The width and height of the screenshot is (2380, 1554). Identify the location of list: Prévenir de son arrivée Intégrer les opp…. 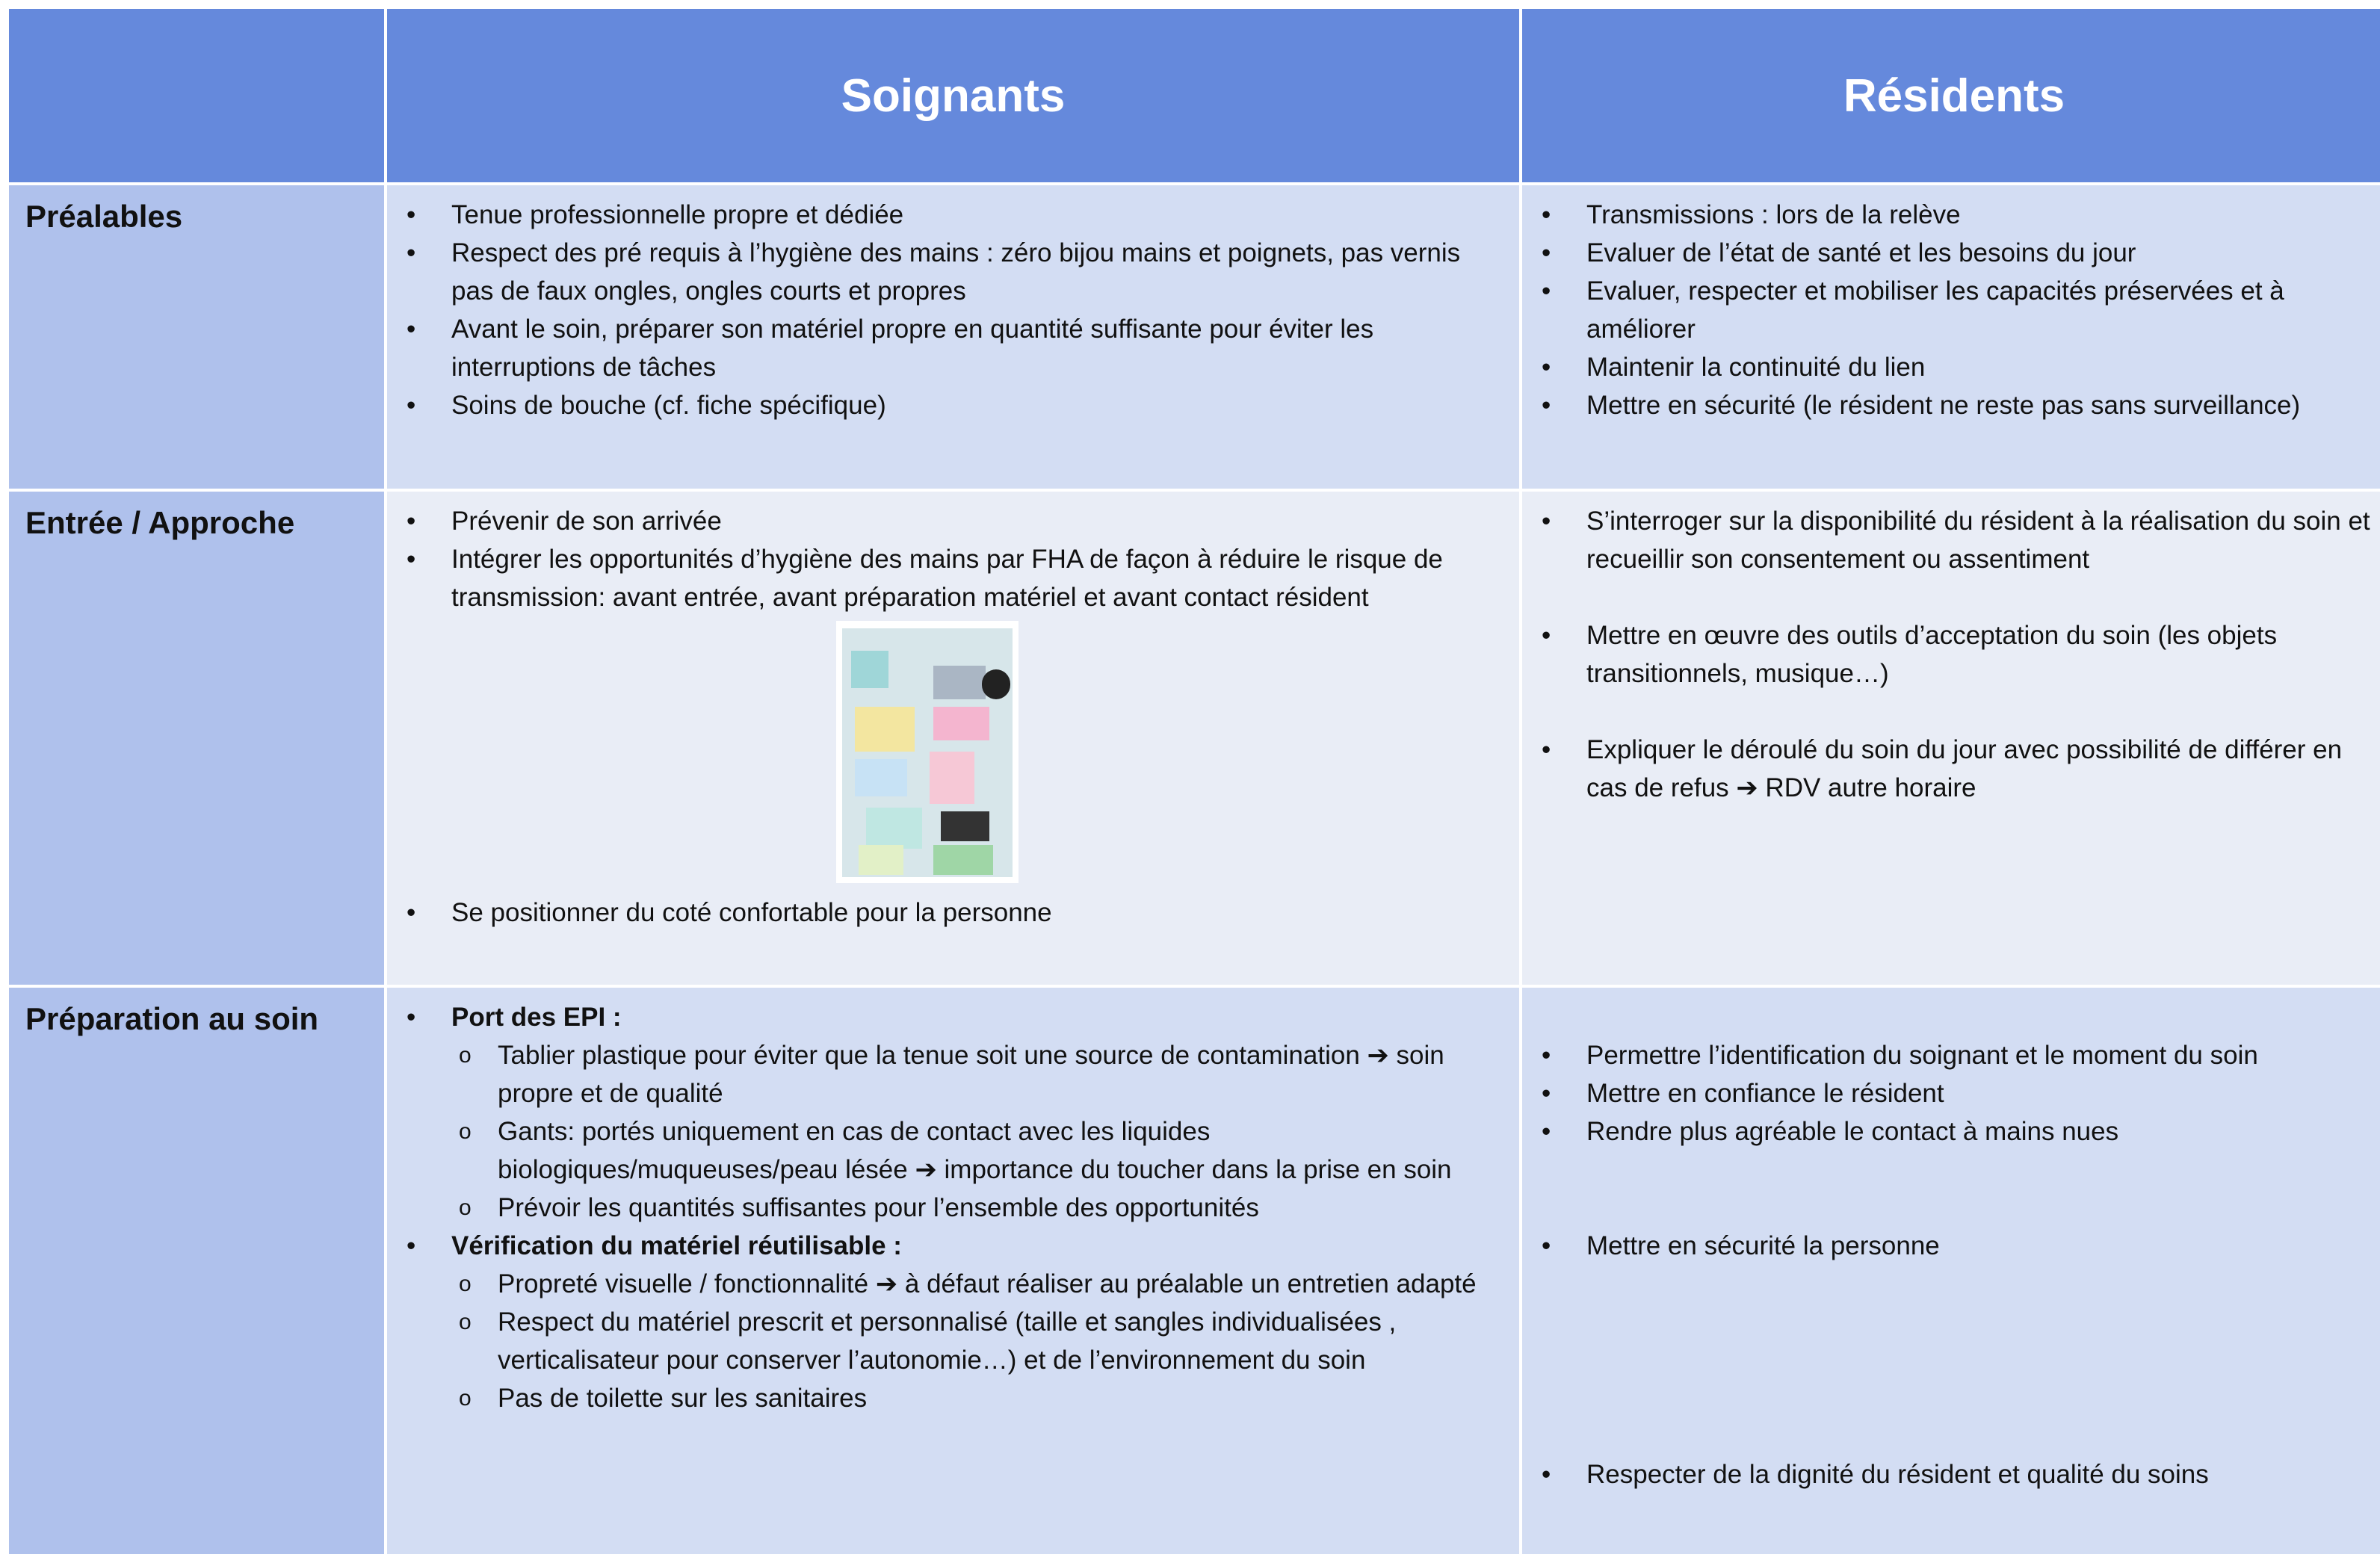
(957, 559).